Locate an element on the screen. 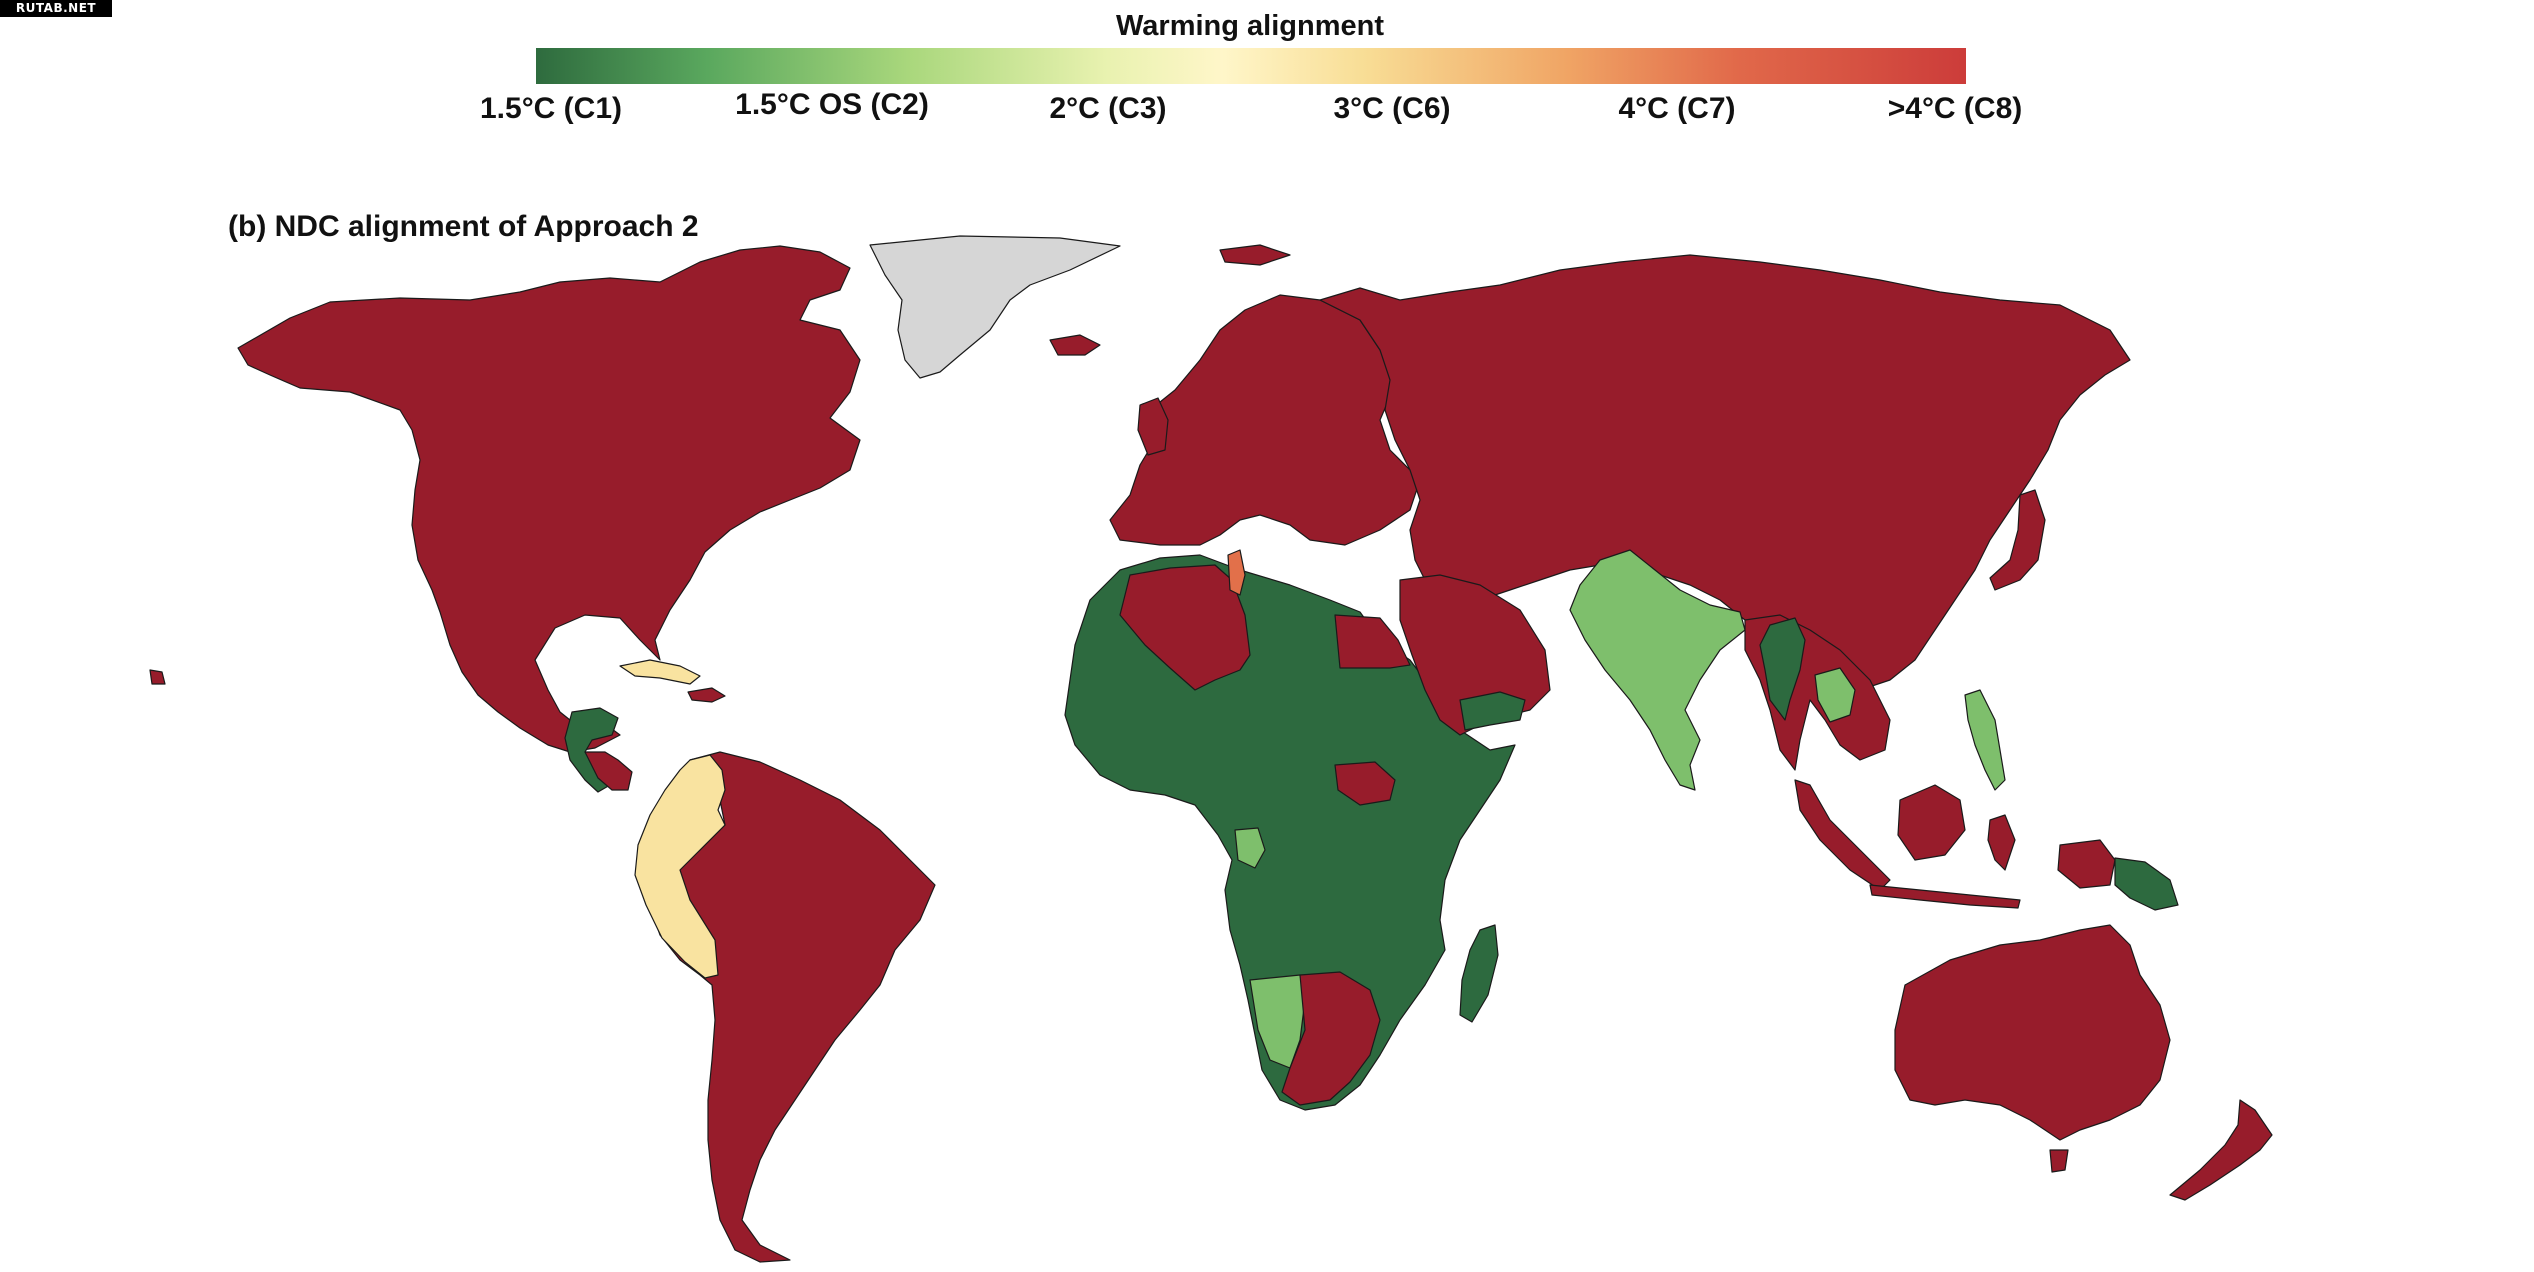 The width and height of the screenshot is (2534, 1272). legend-label-c3: 2°C (C3) is located at coordinates (1108, 108).